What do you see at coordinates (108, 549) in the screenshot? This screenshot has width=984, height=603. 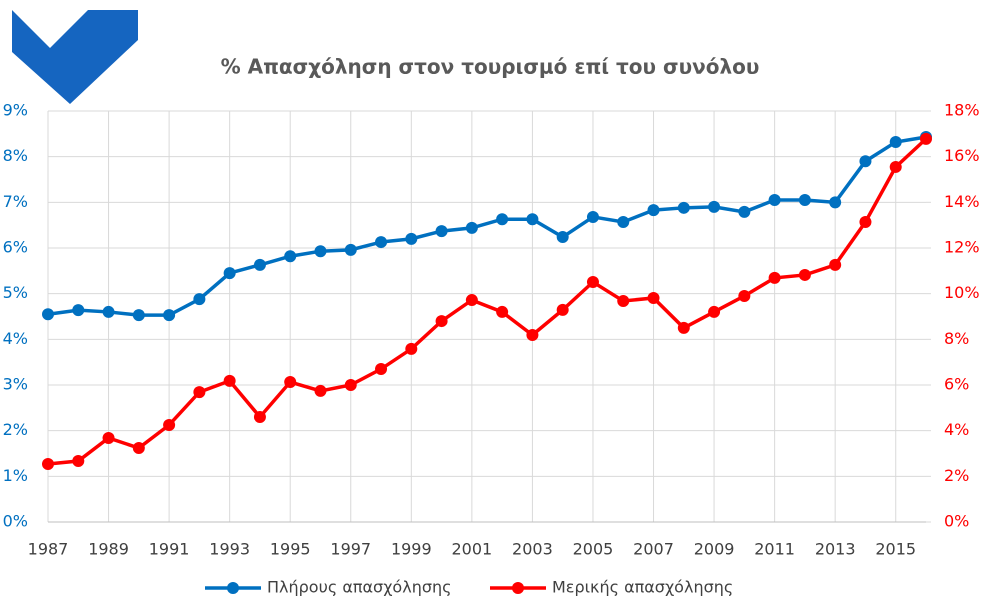 I see `x-tick-label: 1989` at bounding box center [108, 549].